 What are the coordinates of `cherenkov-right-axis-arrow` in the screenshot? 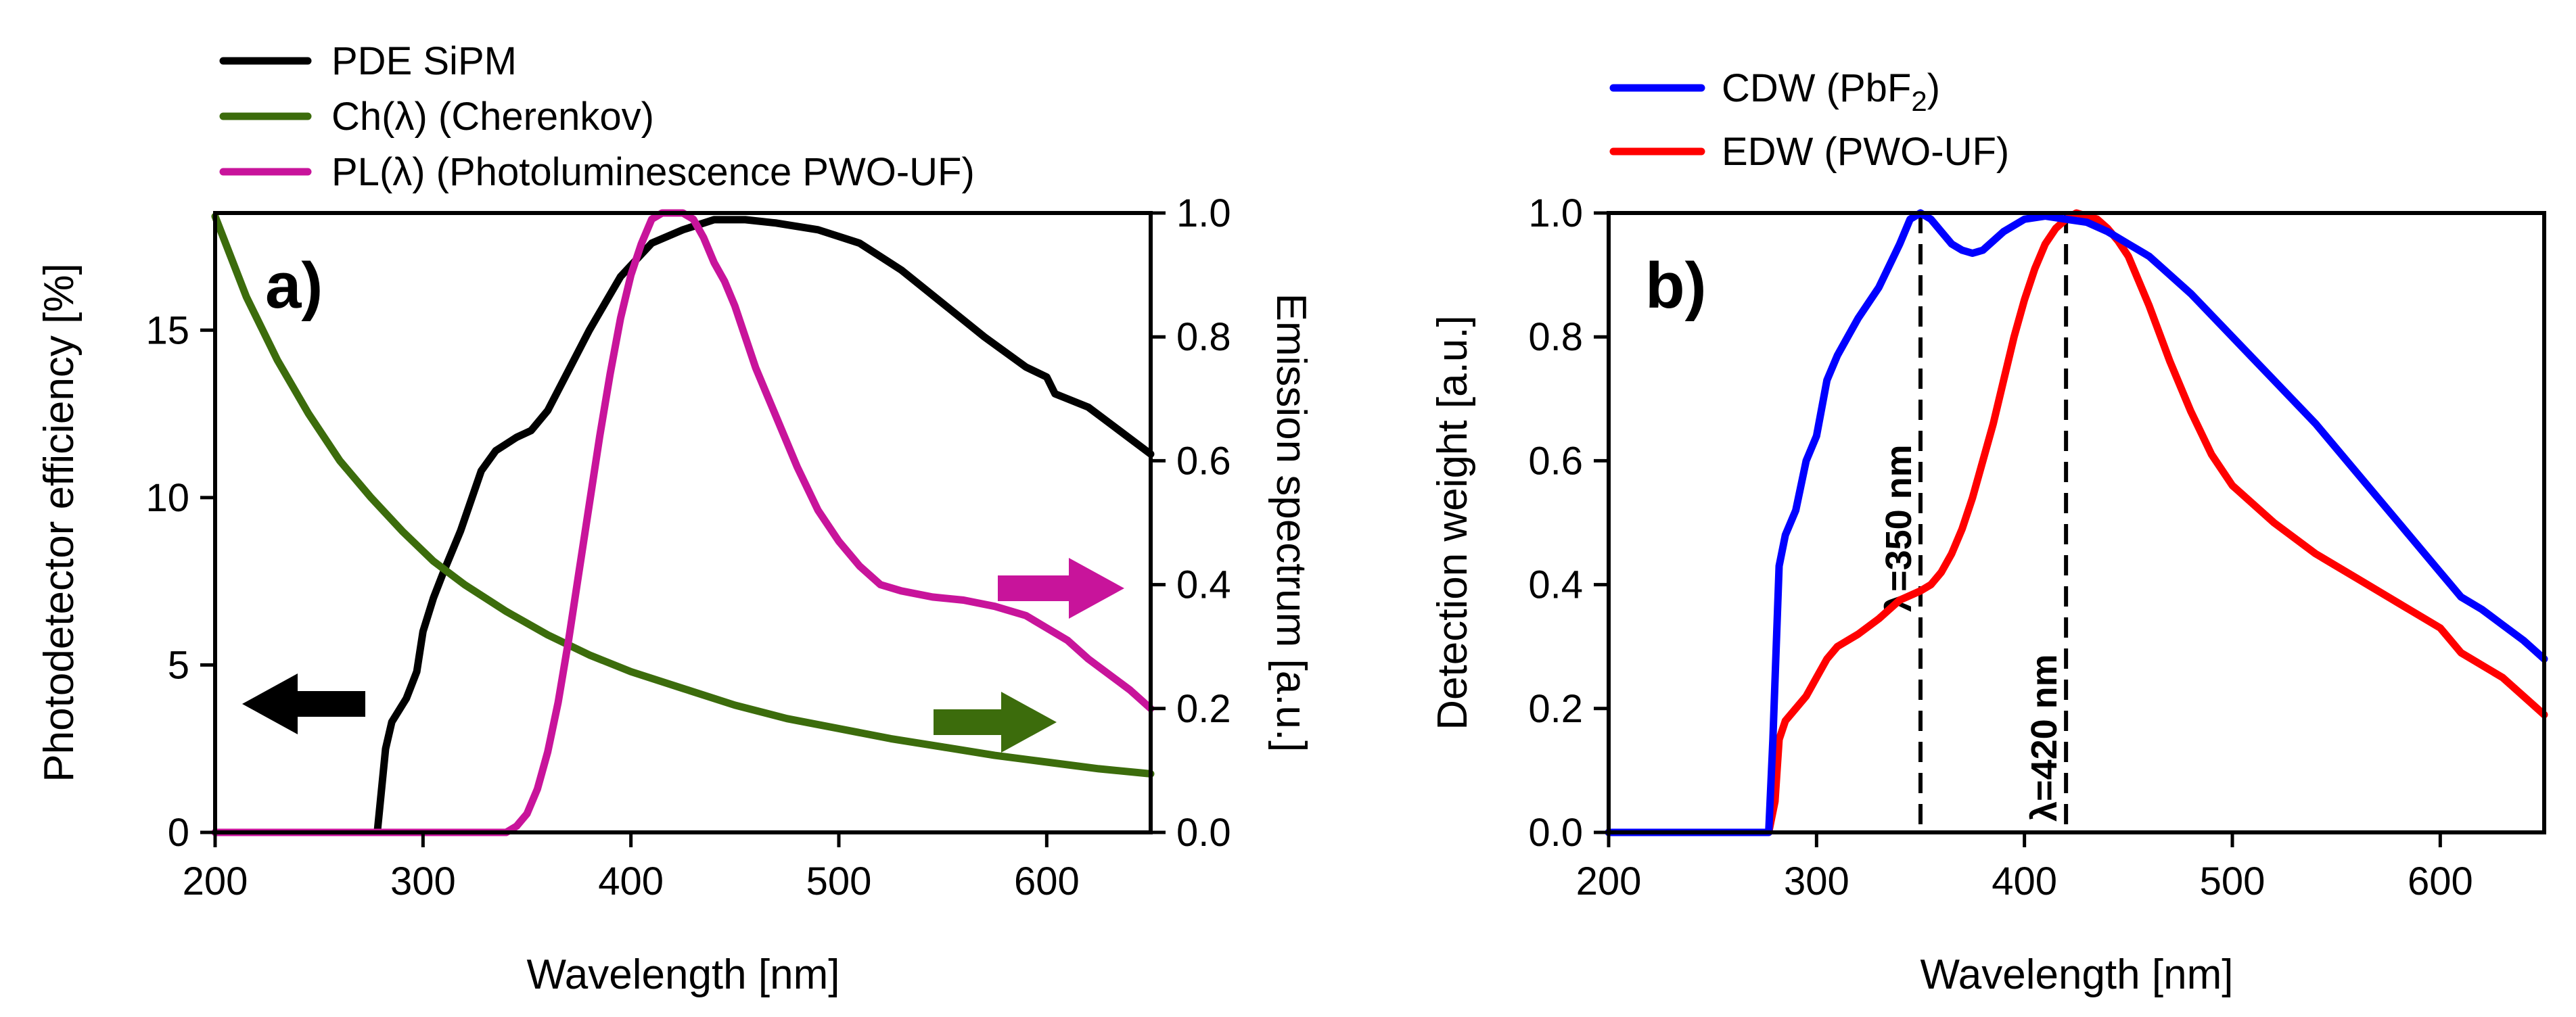 It's located at (995, 723).